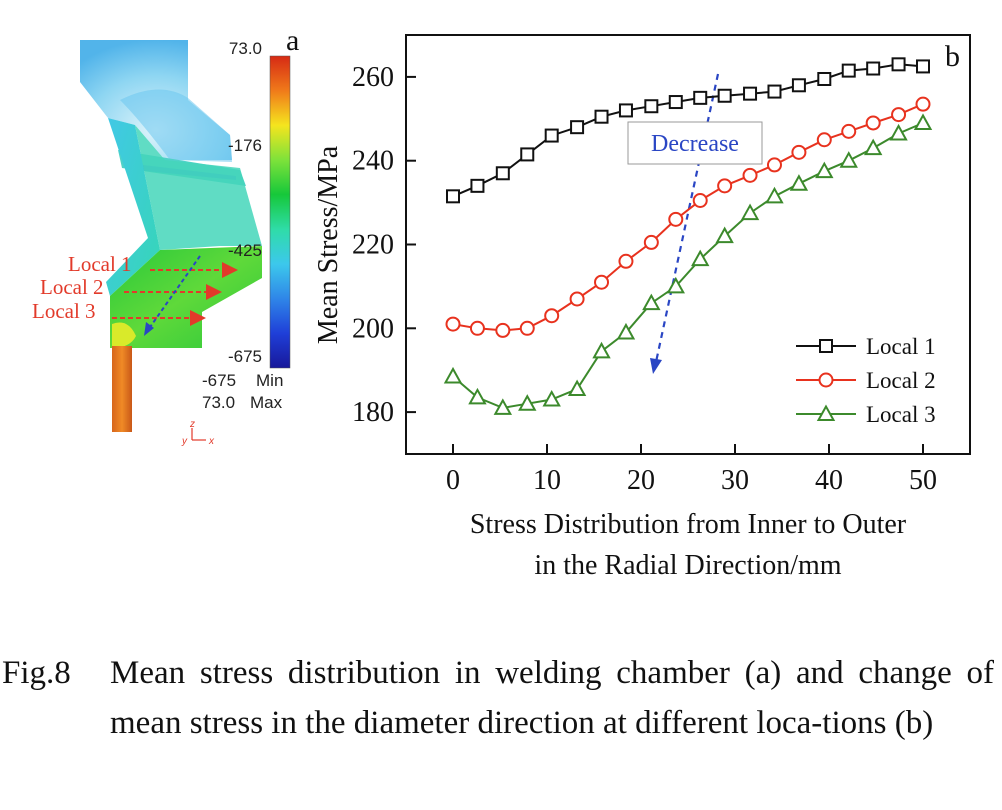 This screenshot has width=1002, height=810. I want to click on legend-label-1: Local 1, so click(901, 346).